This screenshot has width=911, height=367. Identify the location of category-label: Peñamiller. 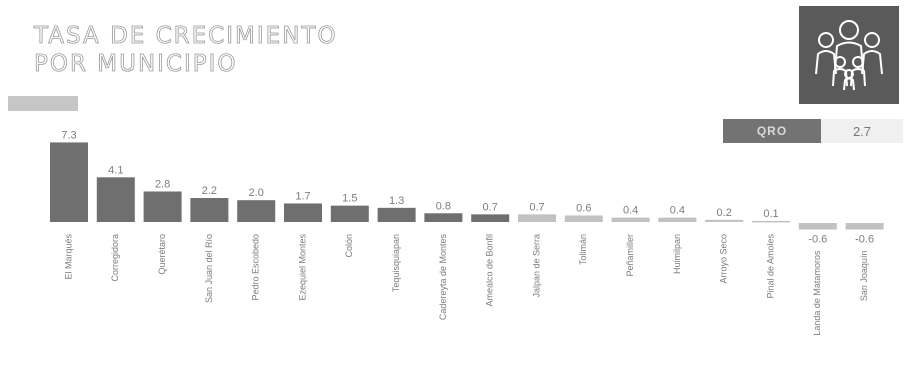
(630, 255).